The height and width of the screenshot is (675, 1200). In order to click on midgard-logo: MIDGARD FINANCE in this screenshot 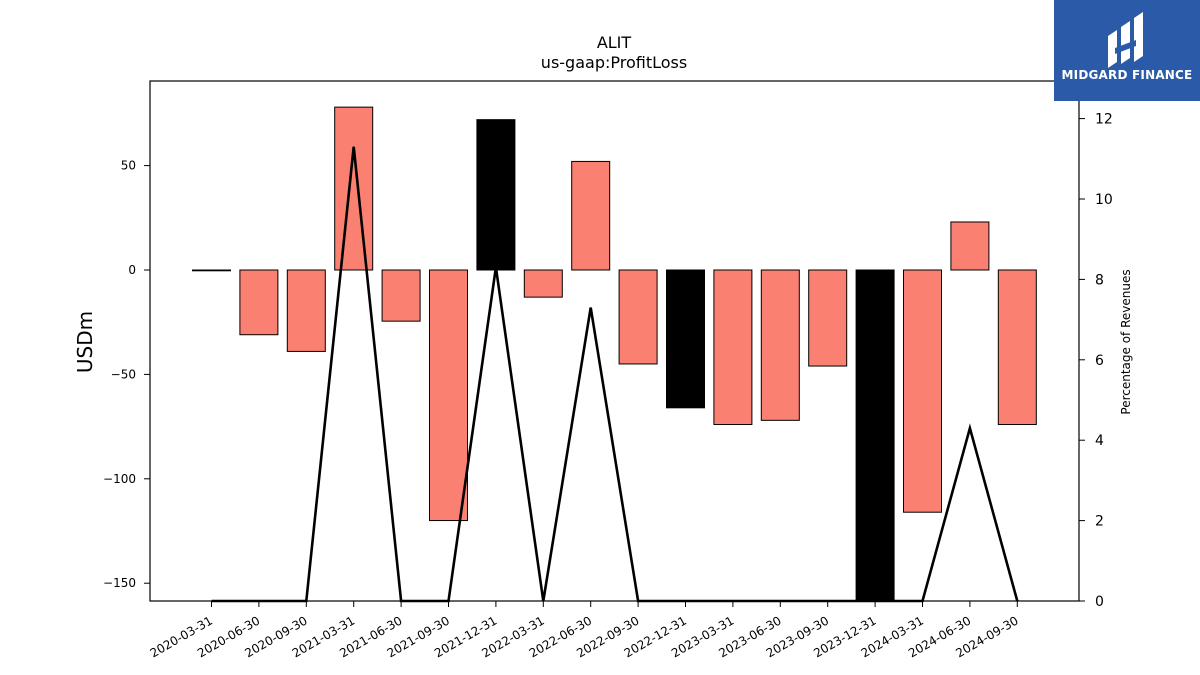, I will do `click(1127, 50)`.